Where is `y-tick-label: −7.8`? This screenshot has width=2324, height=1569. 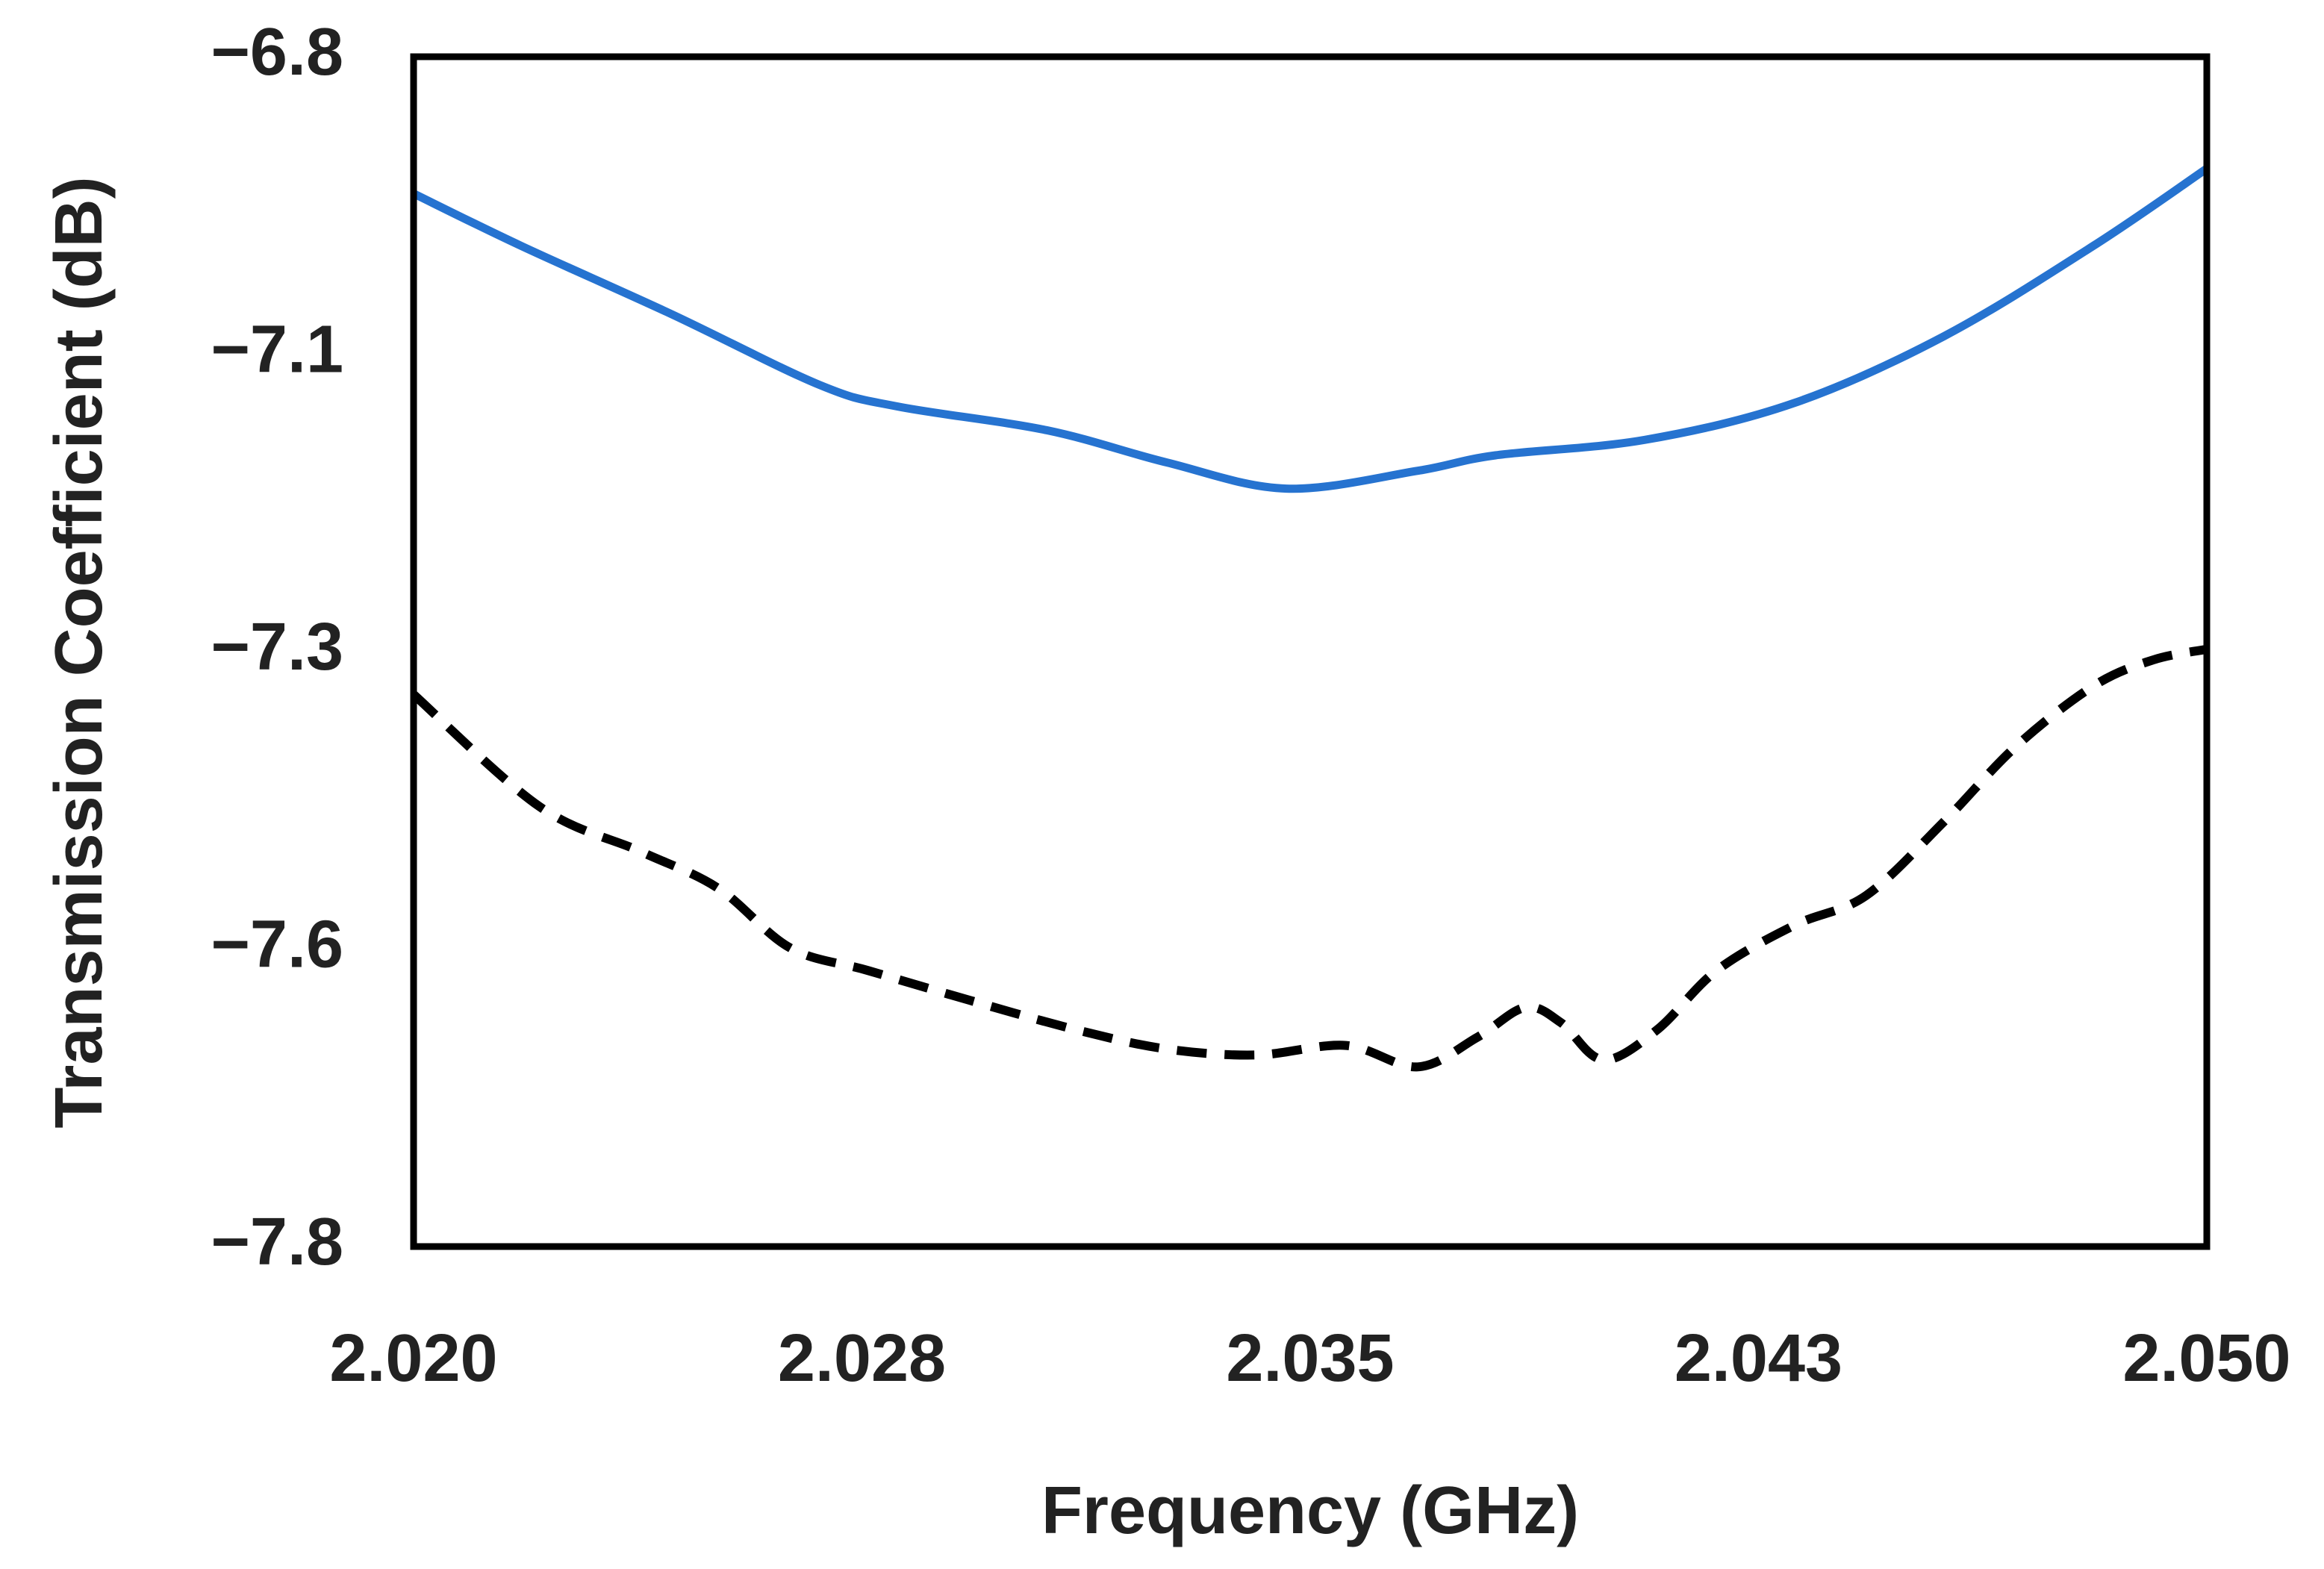
y-tick-label: −7.8 is located at coordinates (277, 1242).